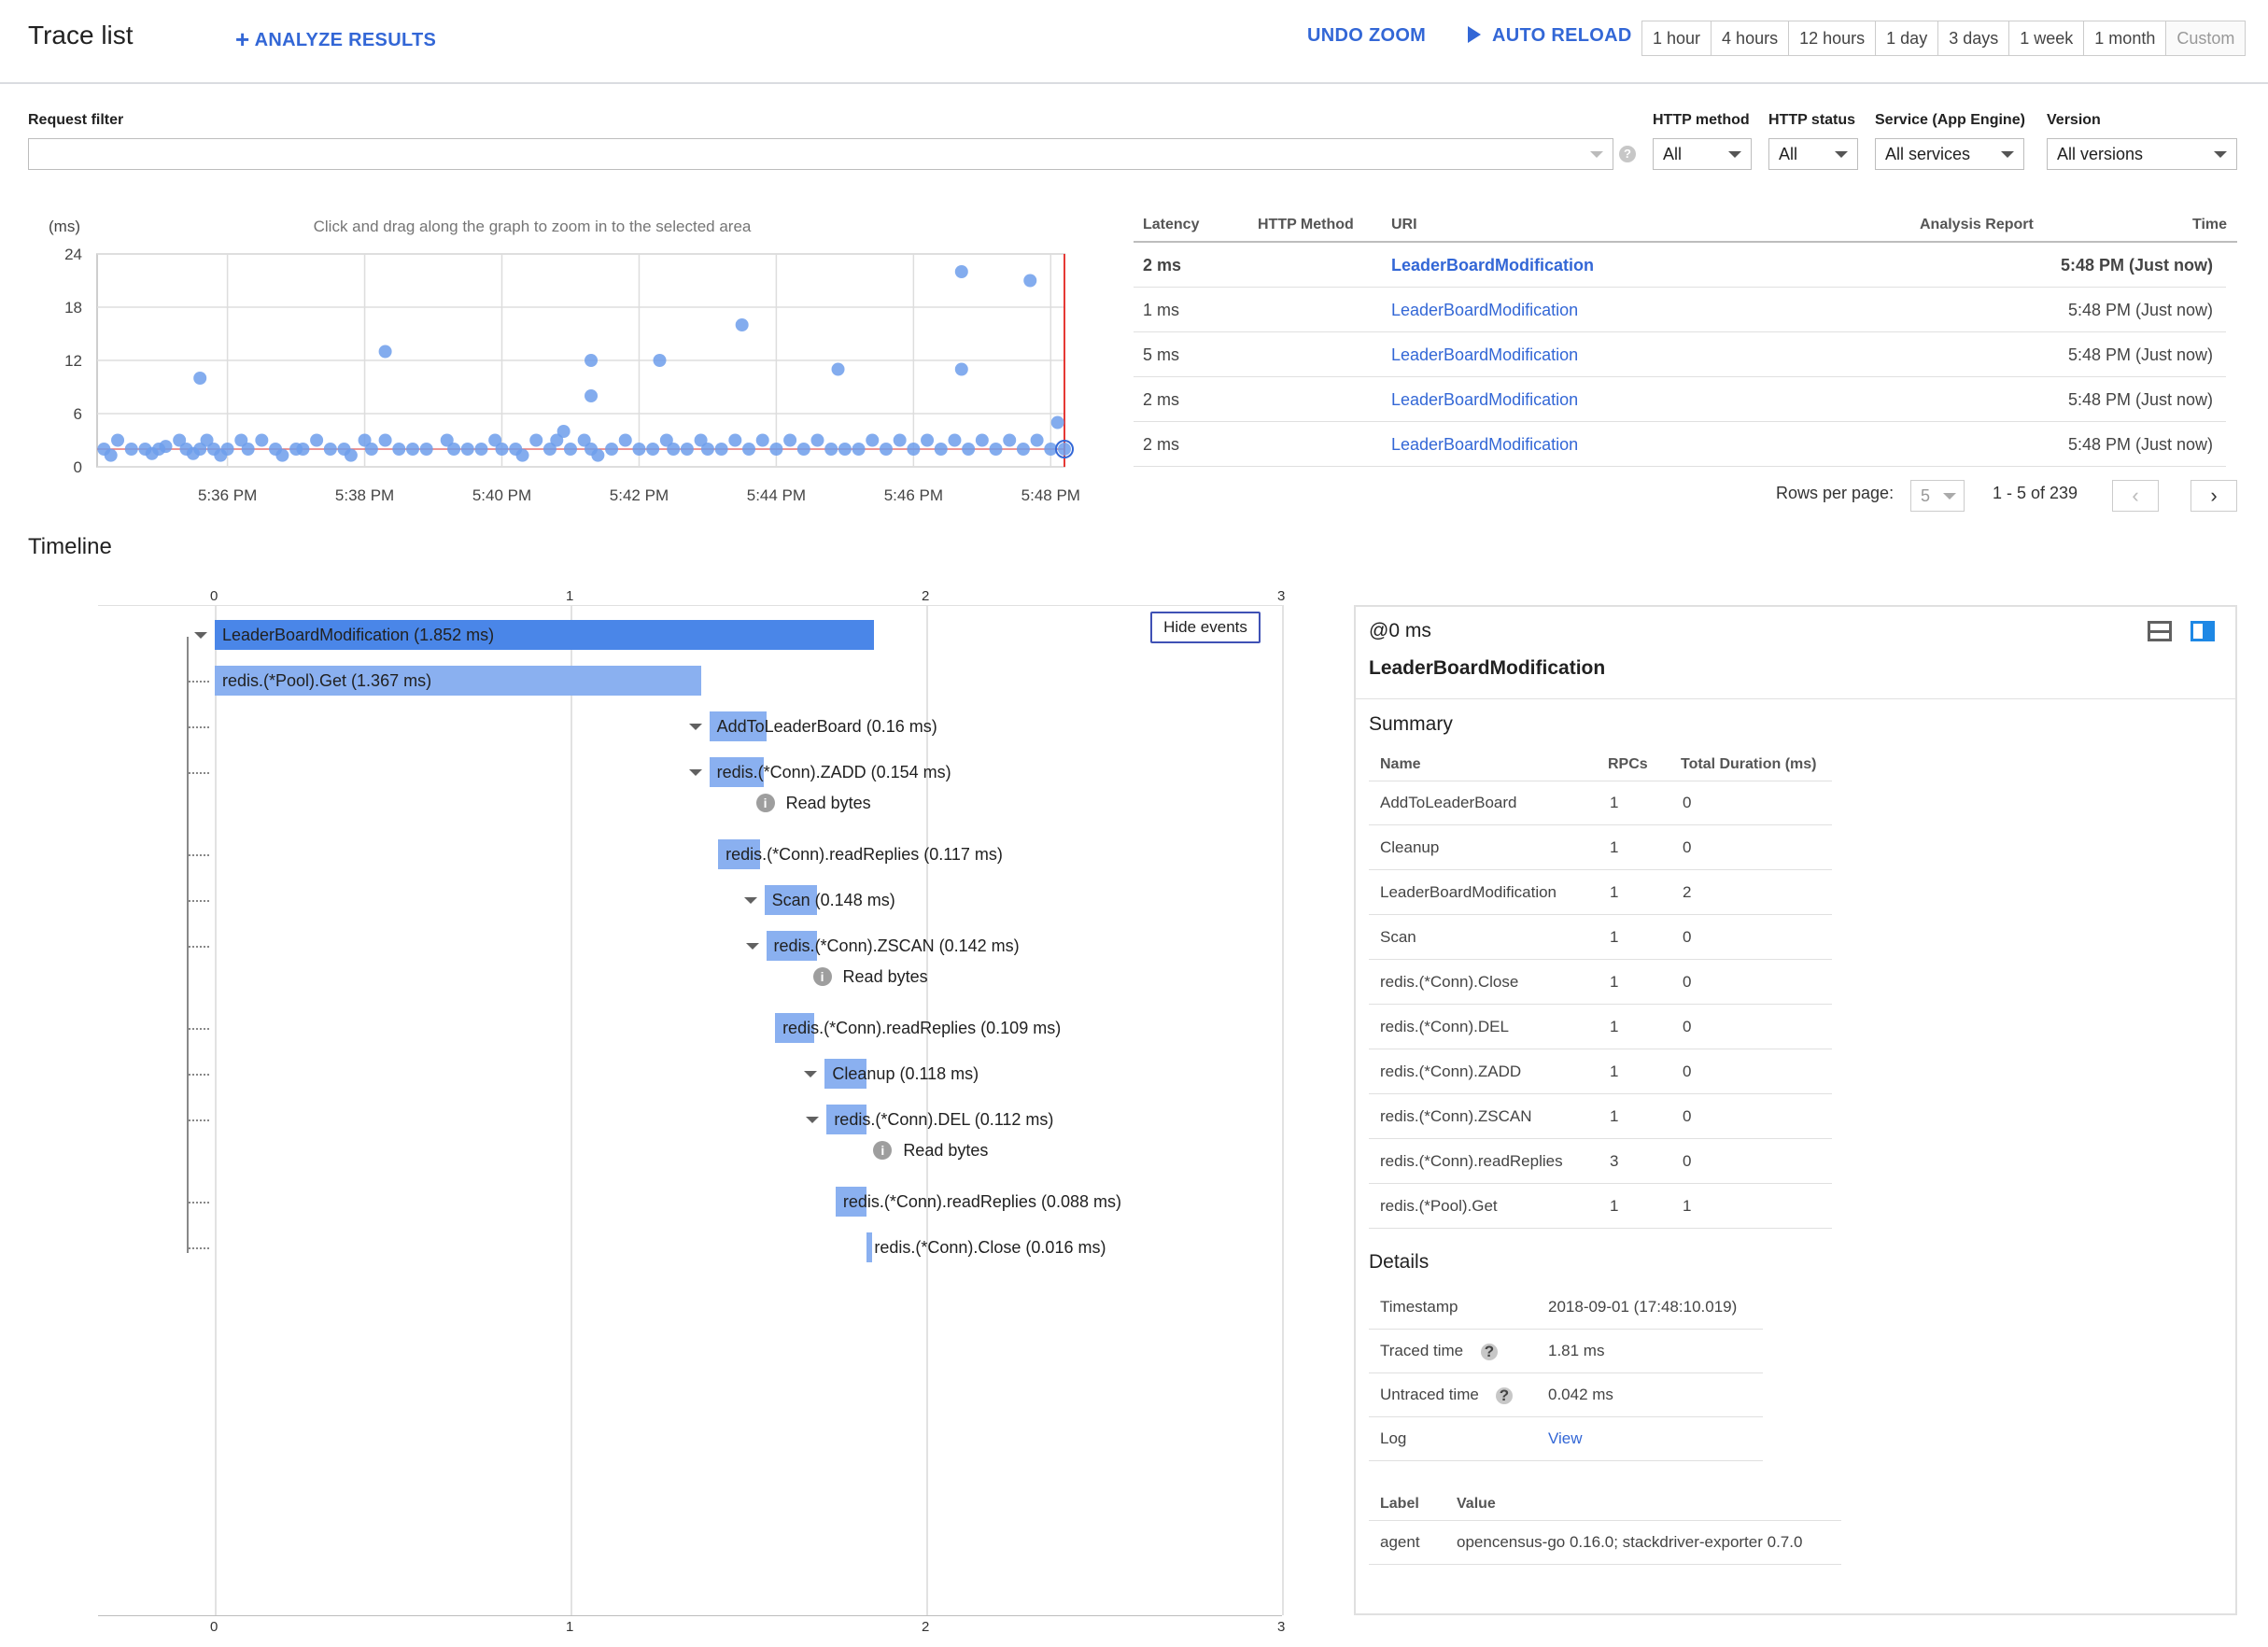 The width and height of the screenshot is (2268, 1647). Describe the element at coordinates (944, 1119) in the screenshot. I see `span-label: redis.(*Conn).DEL (0.112 ms)` at that location.